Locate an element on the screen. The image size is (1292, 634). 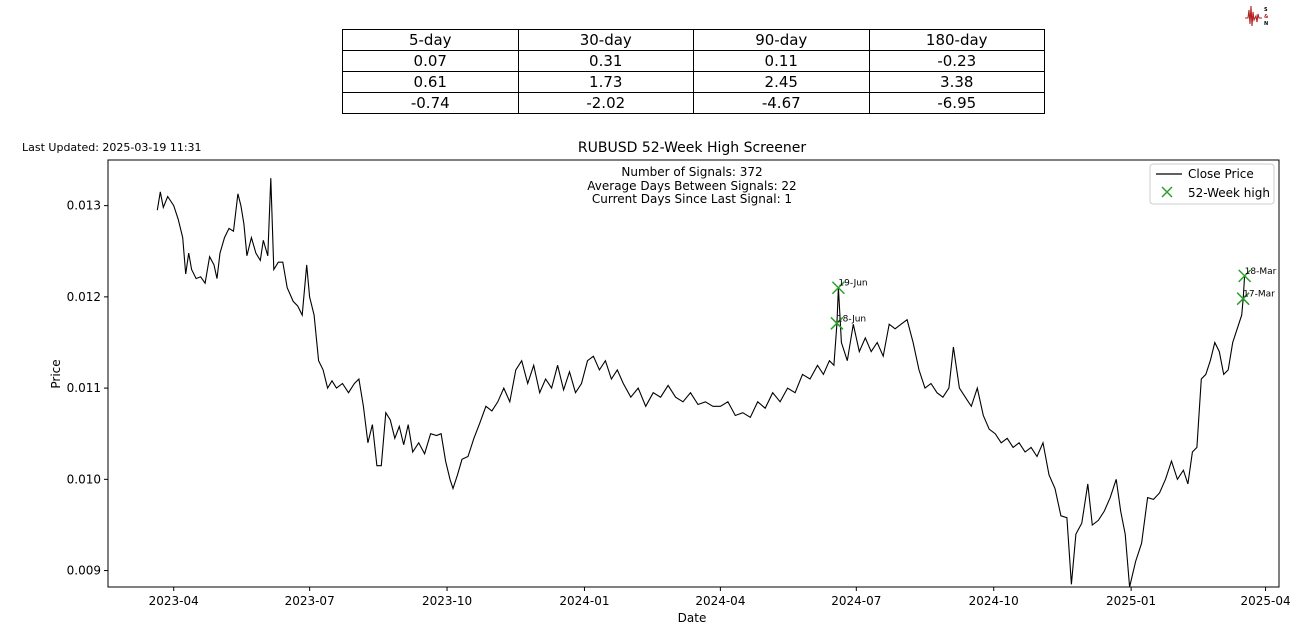
x-tick-label: 2024-07 is located at coordinates (856, 601).